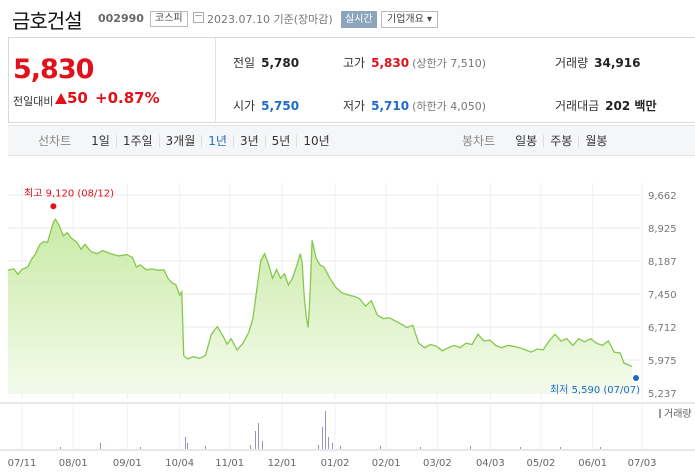 The image size is (695, 476). What do you see at coordinates (179, 463) in the screenshot?
I see `x-tick-label: 10/04` at bounding box center [179, 463].